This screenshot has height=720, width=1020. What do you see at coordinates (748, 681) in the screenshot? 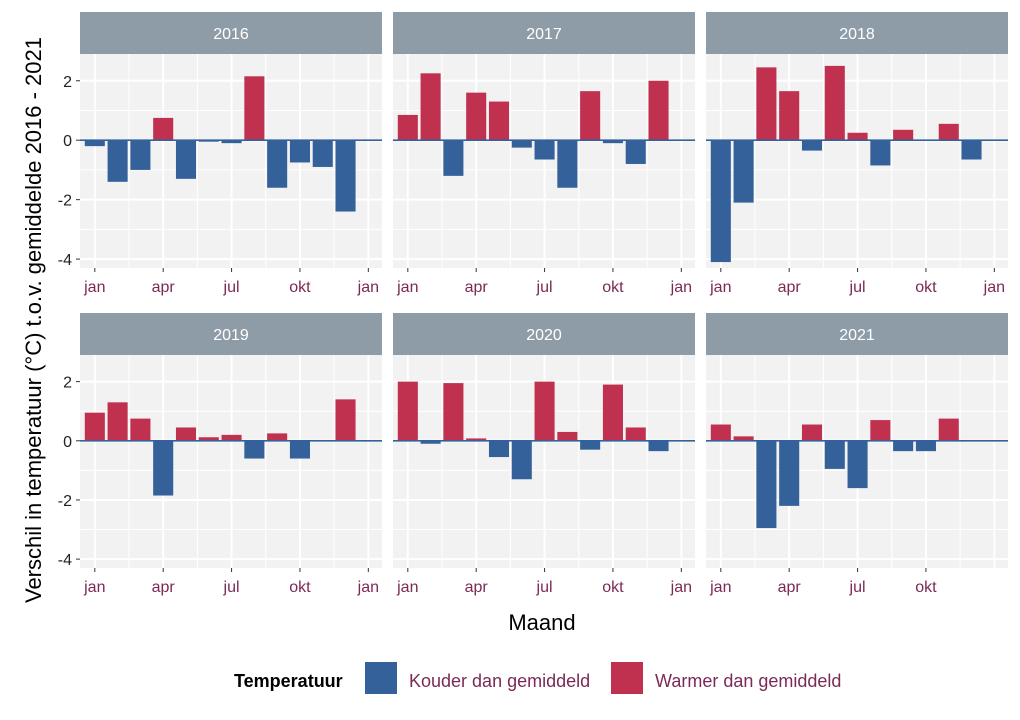
I see `legend-label-warm: Warmer dan gemiddeld` at bounding box center [748, 681].